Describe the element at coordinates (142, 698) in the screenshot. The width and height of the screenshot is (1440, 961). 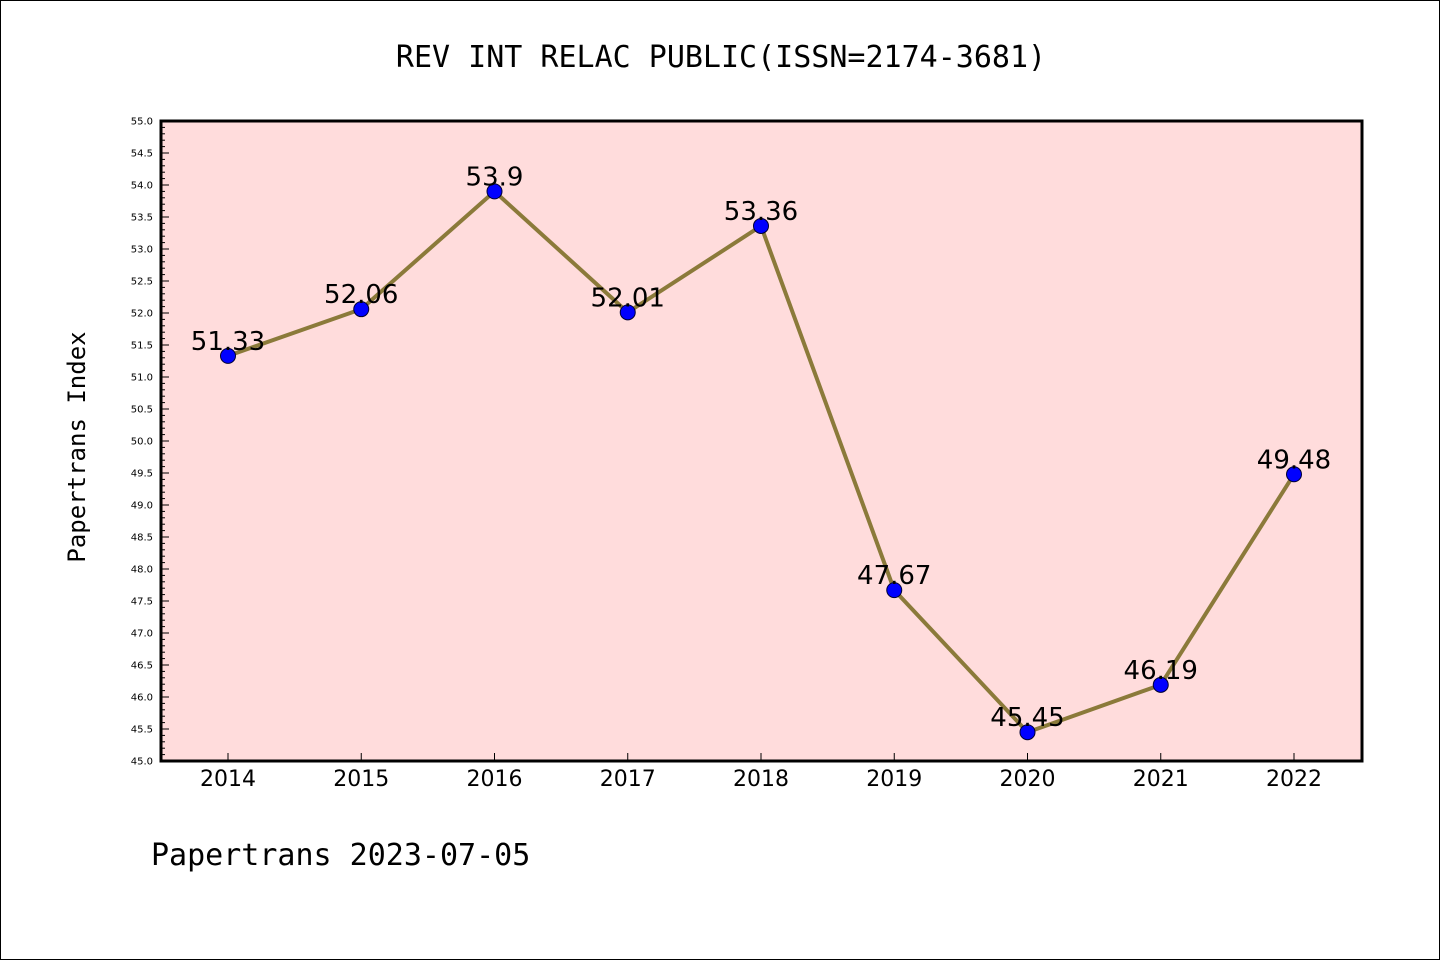
I see `y-tick-label: 46.0` at that location.